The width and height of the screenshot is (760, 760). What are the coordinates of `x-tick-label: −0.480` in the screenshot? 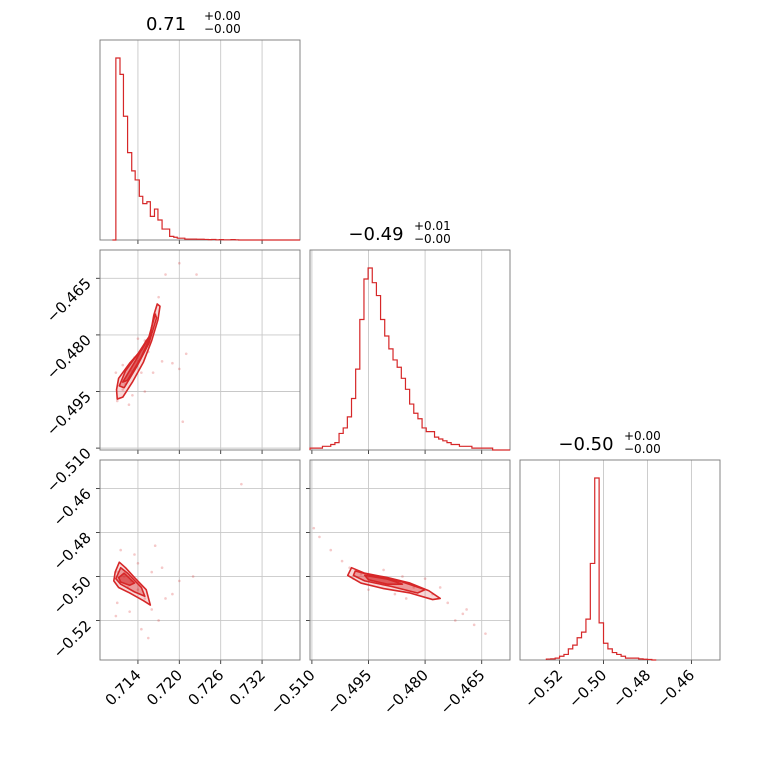 It's located at (406, 692).